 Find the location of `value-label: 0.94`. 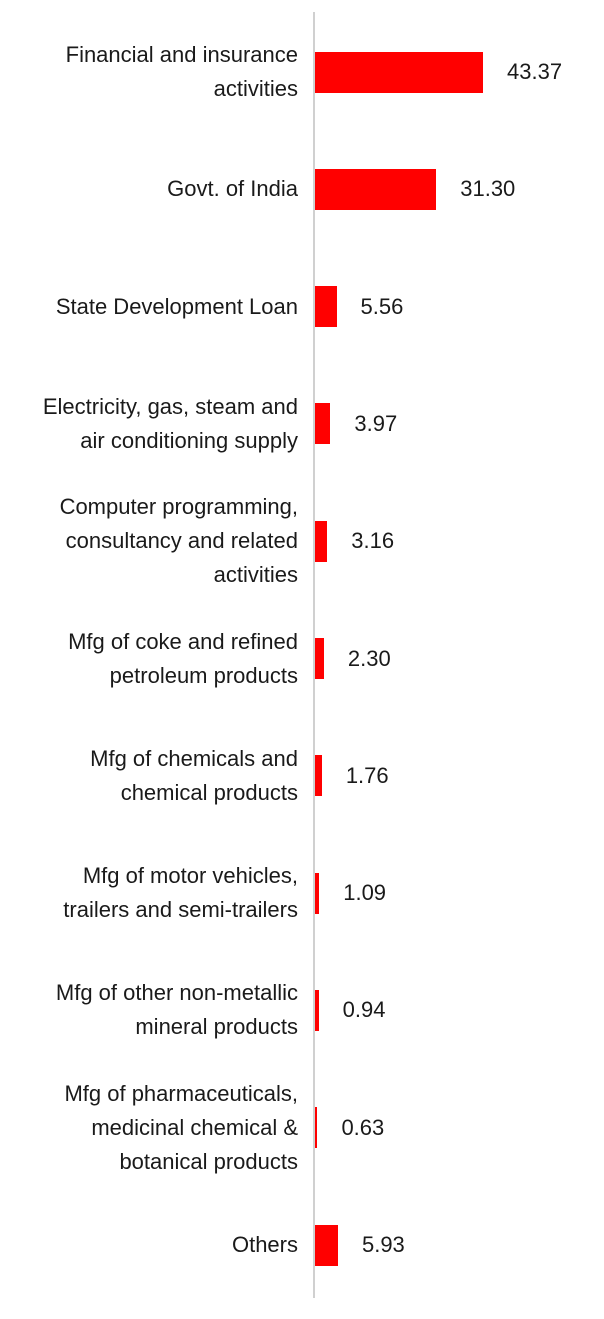

value-label: 0.94 is located at coordinates (364, 1010).